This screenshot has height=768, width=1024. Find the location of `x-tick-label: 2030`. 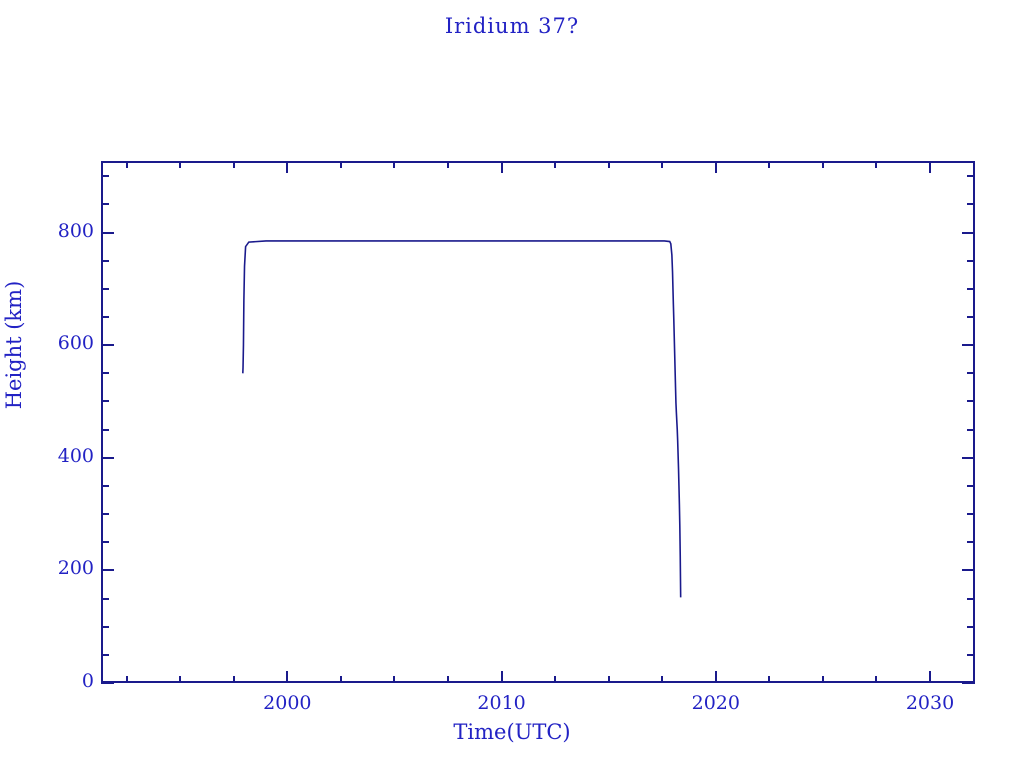

x-tick-label: 2030 is located at coordinates (930, 703).